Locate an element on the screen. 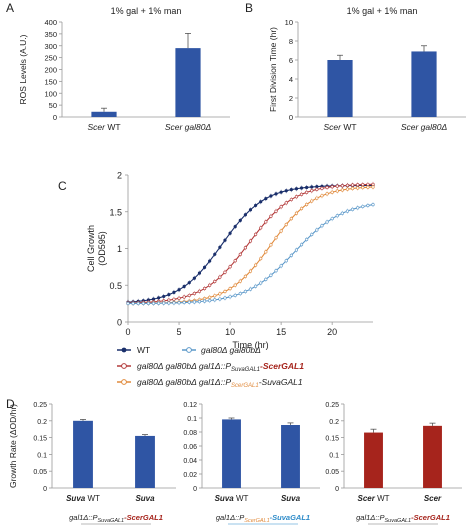 This screenshot has width=474, height=529. panel-c-ytick-label: 0 is located at coordinates (119, 323).